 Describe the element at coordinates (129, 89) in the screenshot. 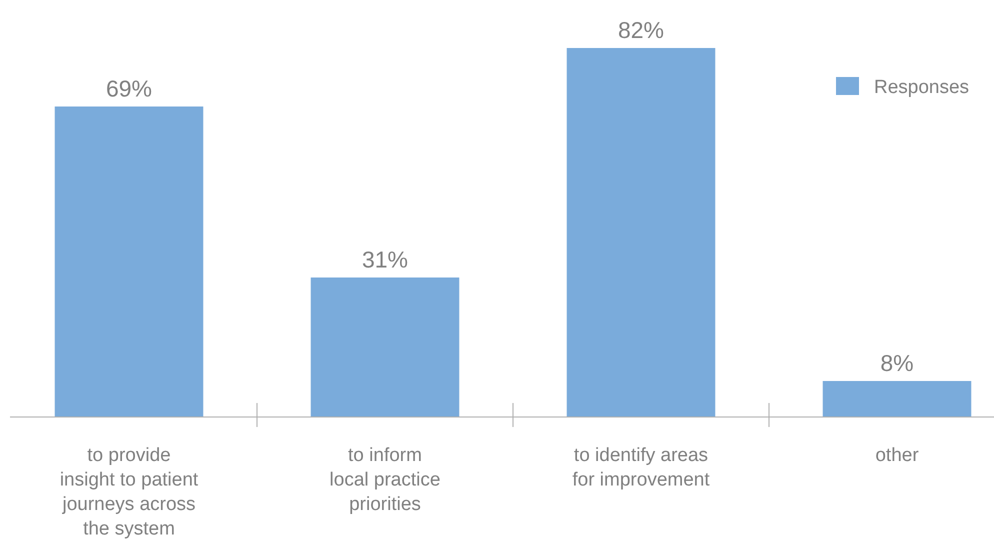

I see `data-label: 69%` at that location.